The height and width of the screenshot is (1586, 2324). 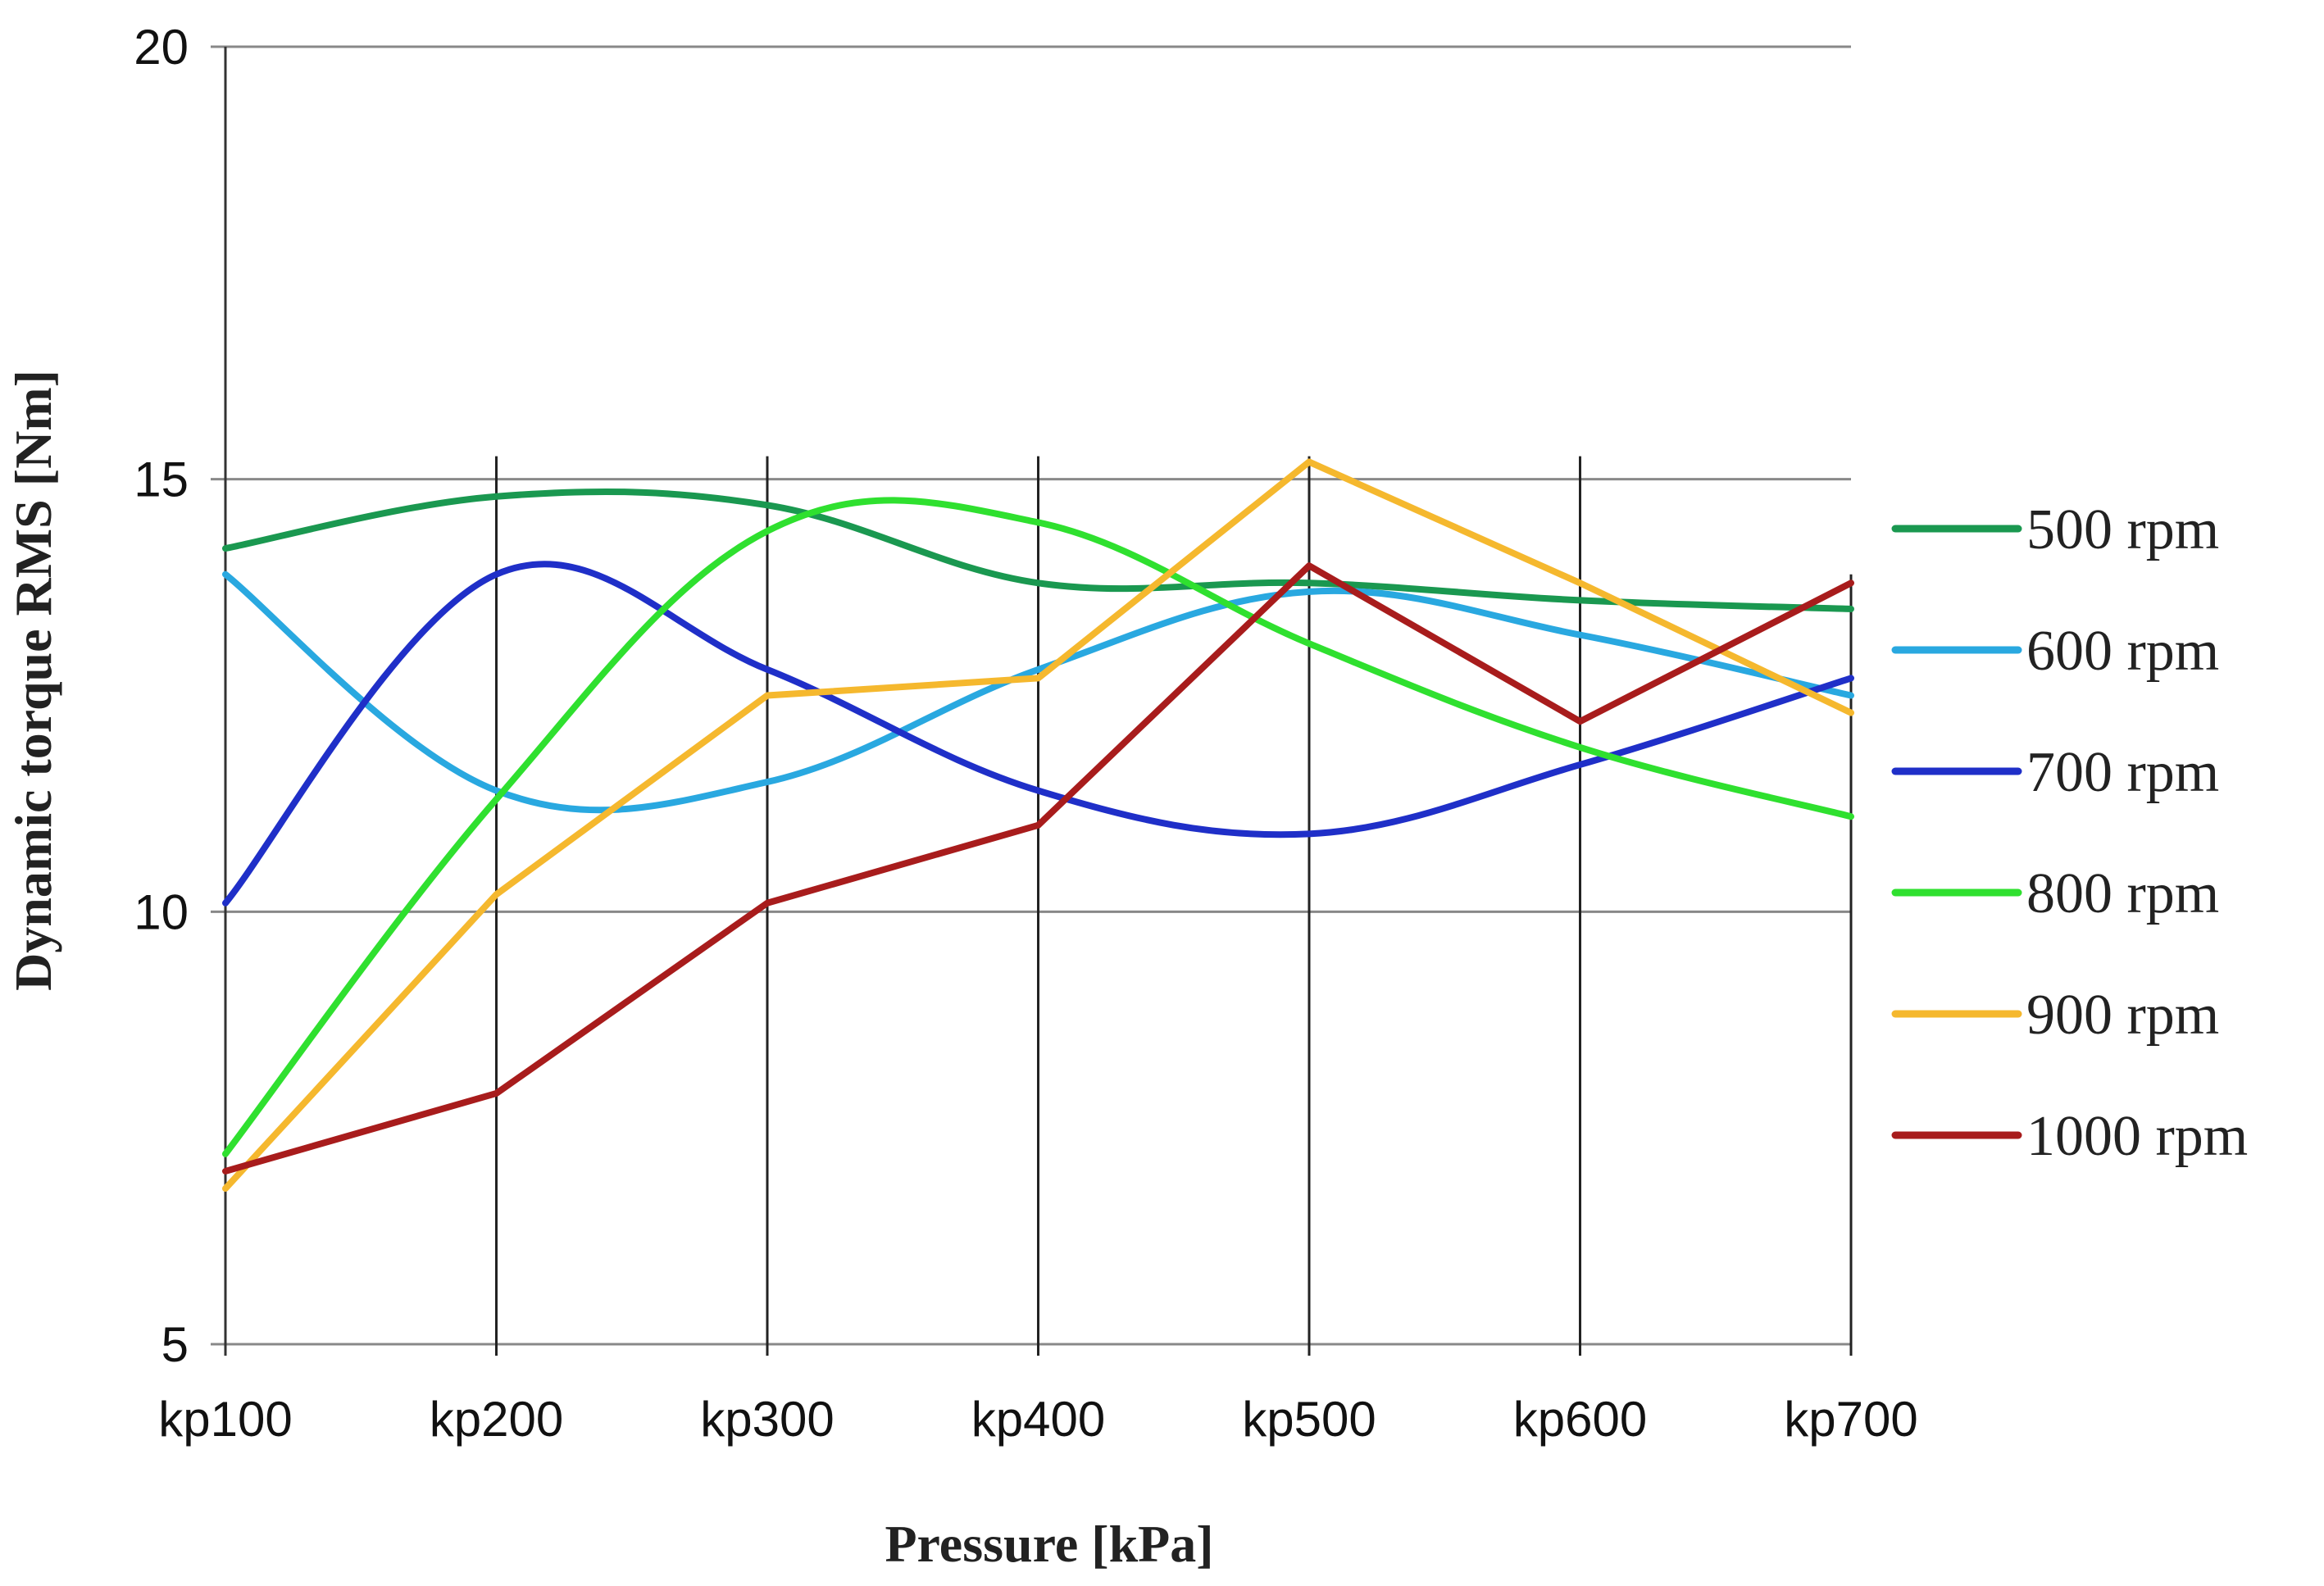 I want to click on x-axis-title: Pressure [kPa], so click(x=1049, y=1544).